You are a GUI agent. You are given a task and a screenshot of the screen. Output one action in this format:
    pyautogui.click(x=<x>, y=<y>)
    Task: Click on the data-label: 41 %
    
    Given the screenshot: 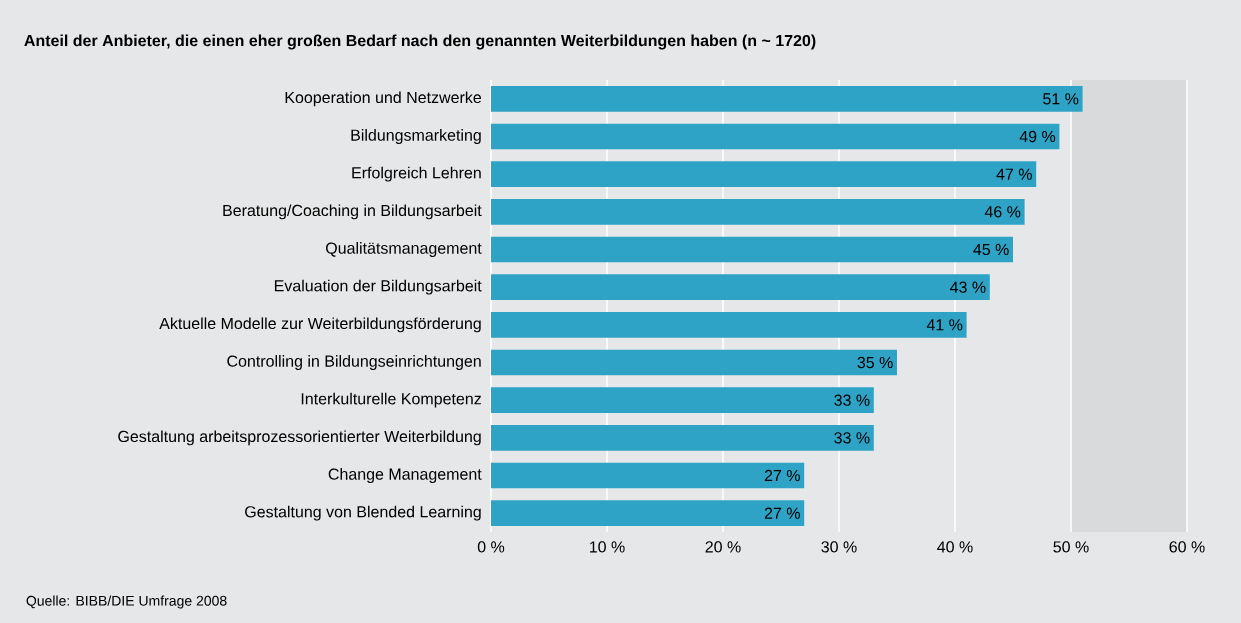 What is the action you would take?
    pyautogui.click(x=944, y=325)
    